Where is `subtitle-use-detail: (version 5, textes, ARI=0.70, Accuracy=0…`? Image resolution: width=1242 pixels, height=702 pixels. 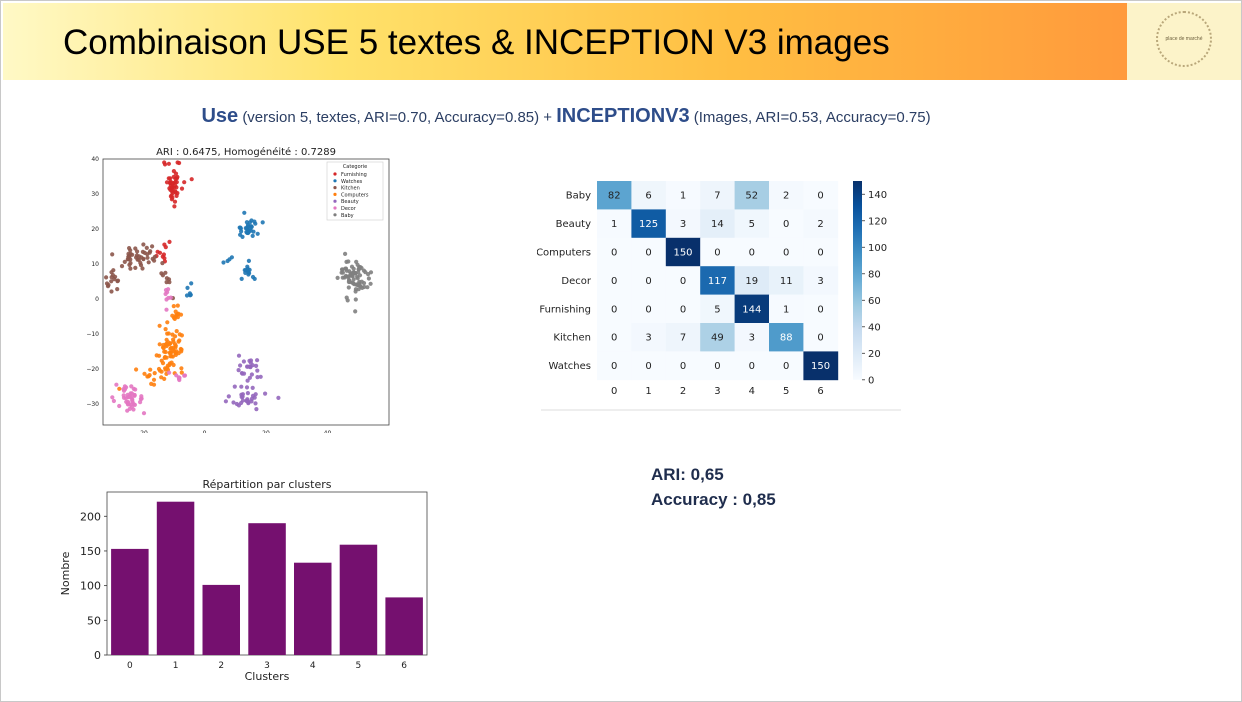 subtitle-use-detail: (version 5, textes, ARI=0.70, Accuracy=0… is located at coordinates (397, 117).